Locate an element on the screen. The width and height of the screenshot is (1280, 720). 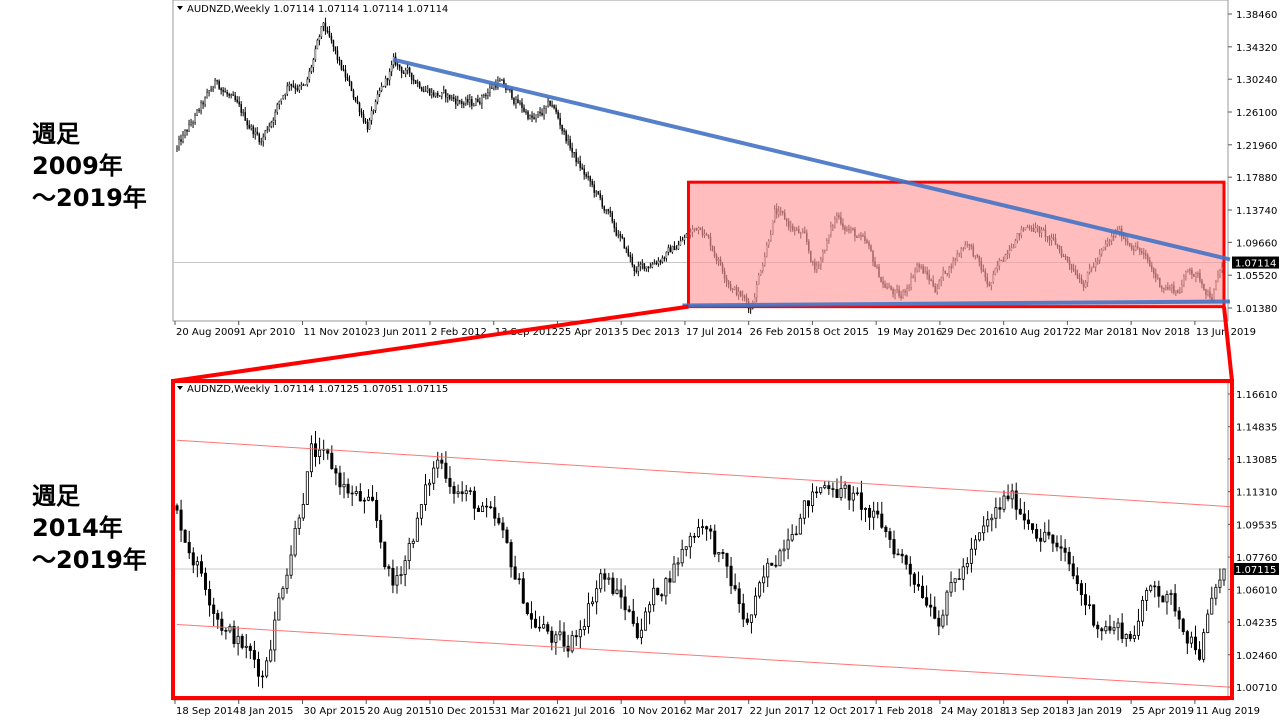
x-tick-label: 22 Jun 2017 is located at coordinates (780, 711).